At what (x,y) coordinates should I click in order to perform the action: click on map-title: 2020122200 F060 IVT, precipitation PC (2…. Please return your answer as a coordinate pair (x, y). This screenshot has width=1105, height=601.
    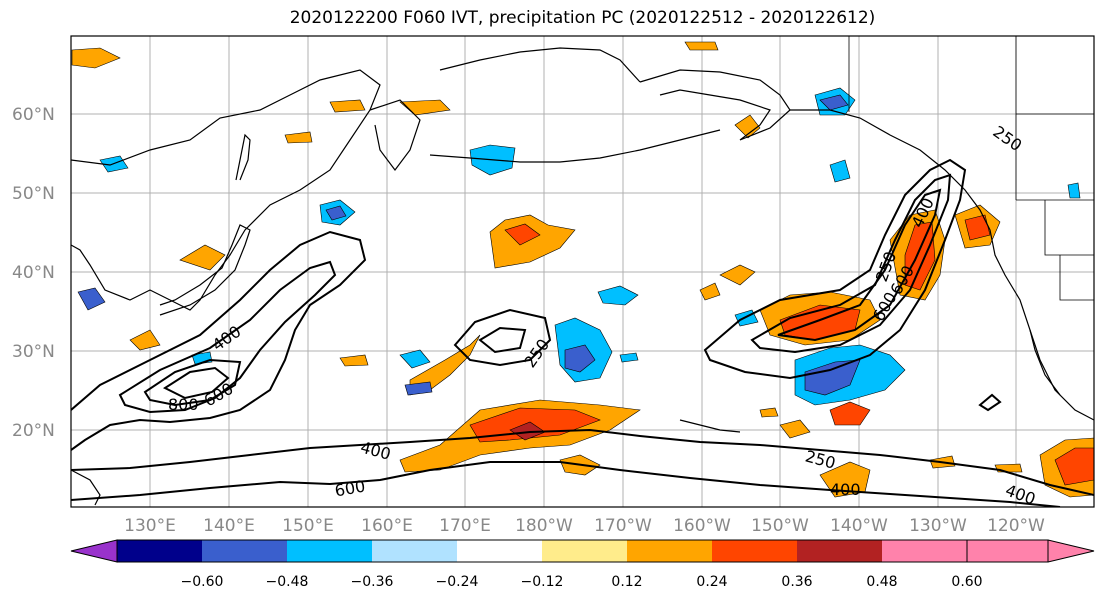
    Looking at the image, I should click on (582, 18).